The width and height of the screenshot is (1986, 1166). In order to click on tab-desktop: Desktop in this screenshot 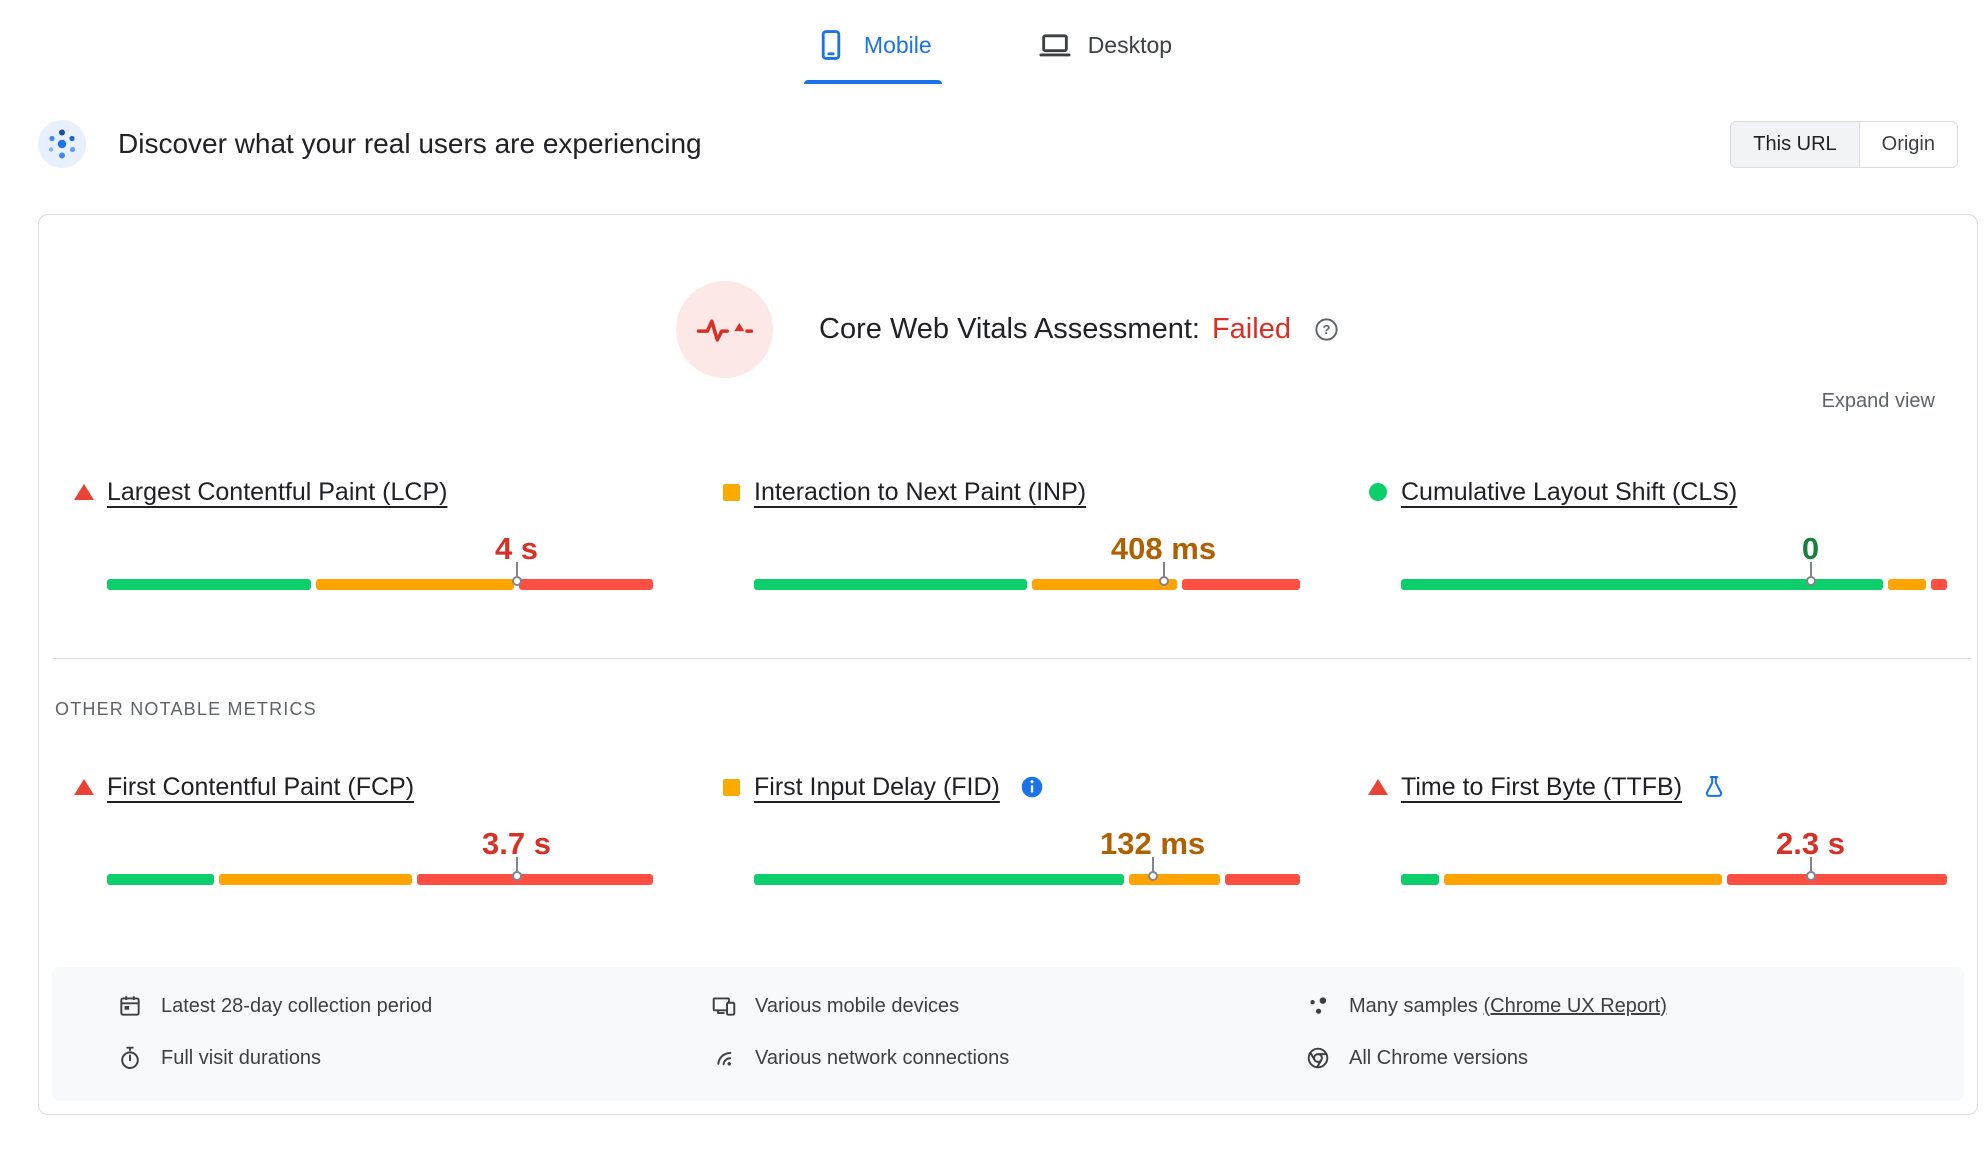, I will do `click(1105, 48)`.